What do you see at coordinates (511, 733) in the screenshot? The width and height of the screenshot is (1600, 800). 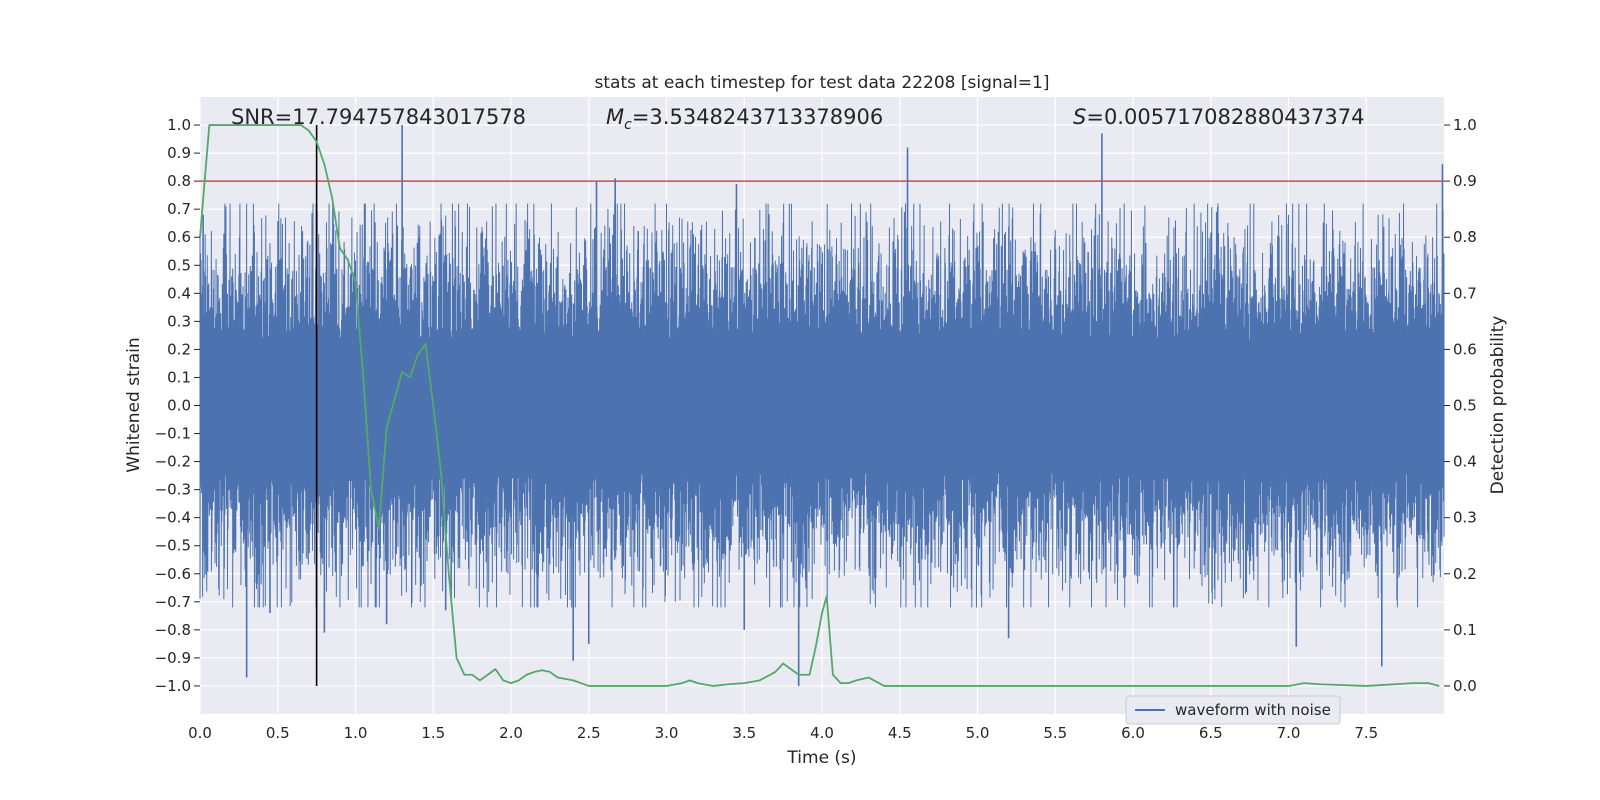 I see `x-tick-label: 2.0` at bounding box center [511, 733].